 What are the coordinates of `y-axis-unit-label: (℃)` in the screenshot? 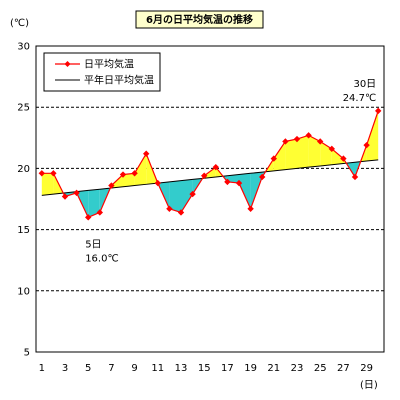 It's located at (19, 23).